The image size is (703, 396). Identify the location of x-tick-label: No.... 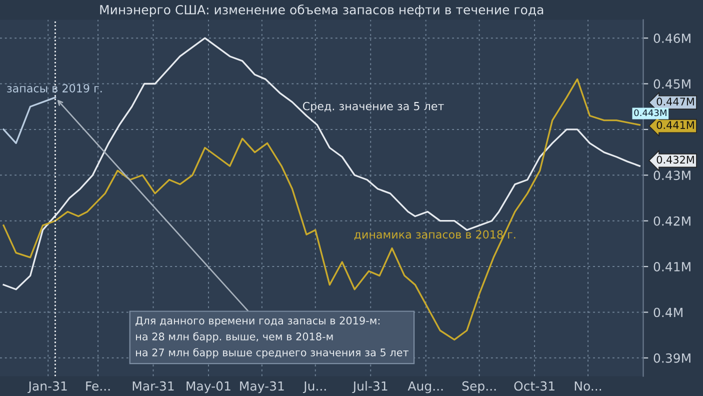
(588, 386).